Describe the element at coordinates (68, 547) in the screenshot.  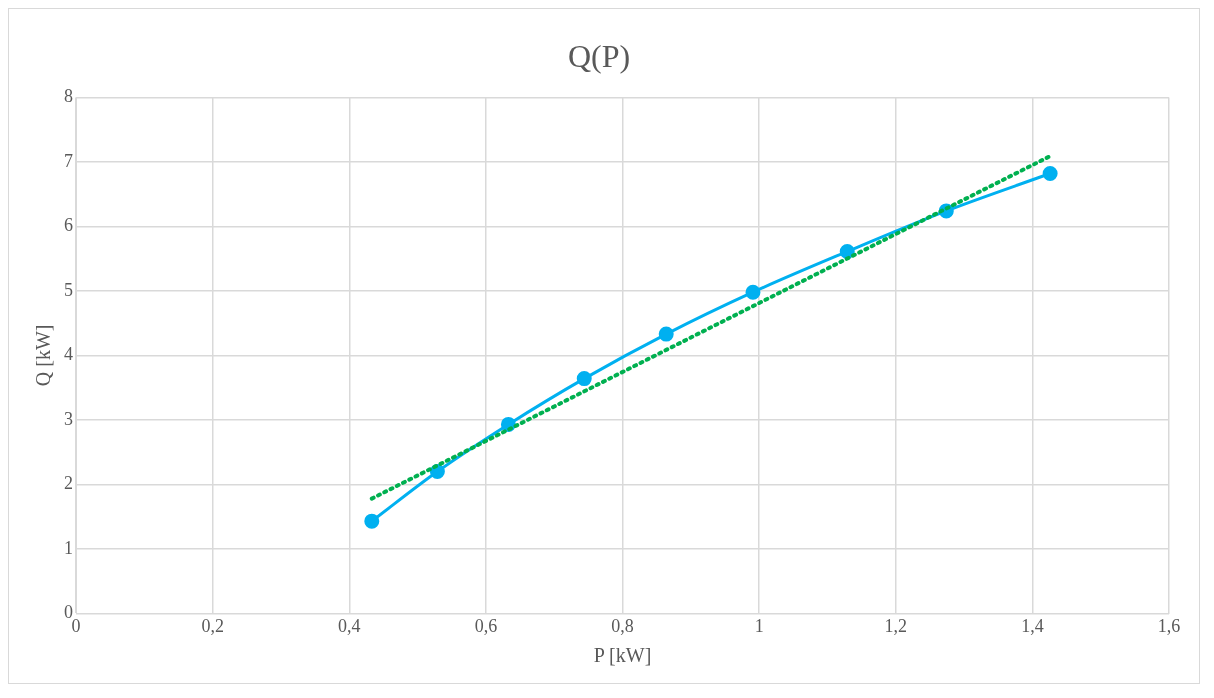
I see `y-tick-label: 1` at that location.